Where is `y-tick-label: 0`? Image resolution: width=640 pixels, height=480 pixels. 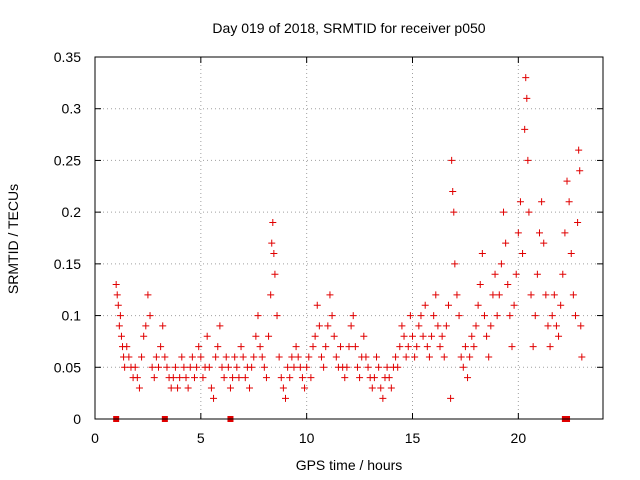
y-tick-label: 0 is located at coordinates (77, 419).